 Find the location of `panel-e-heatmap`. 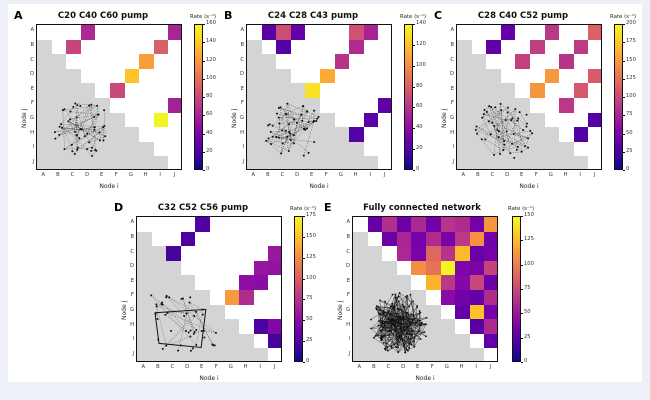

panel-e-heatmap is located at coordinates (425, 289).